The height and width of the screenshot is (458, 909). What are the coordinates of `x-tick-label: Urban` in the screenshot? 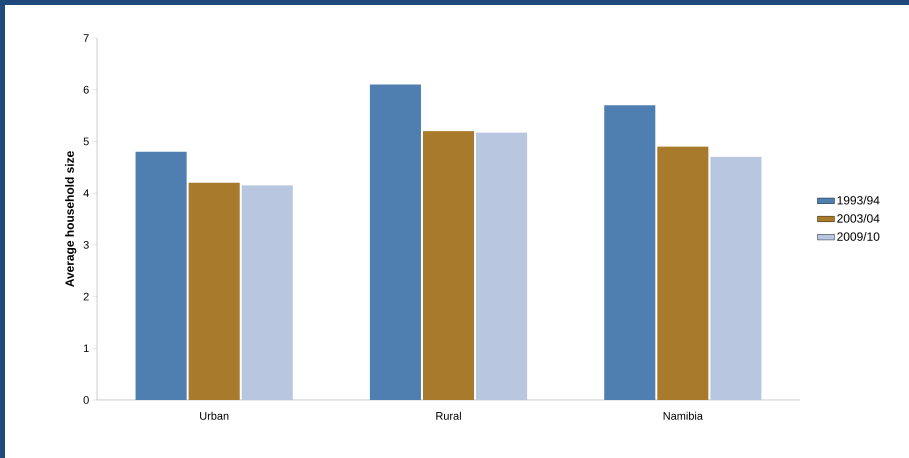 It's located at (214, 416).